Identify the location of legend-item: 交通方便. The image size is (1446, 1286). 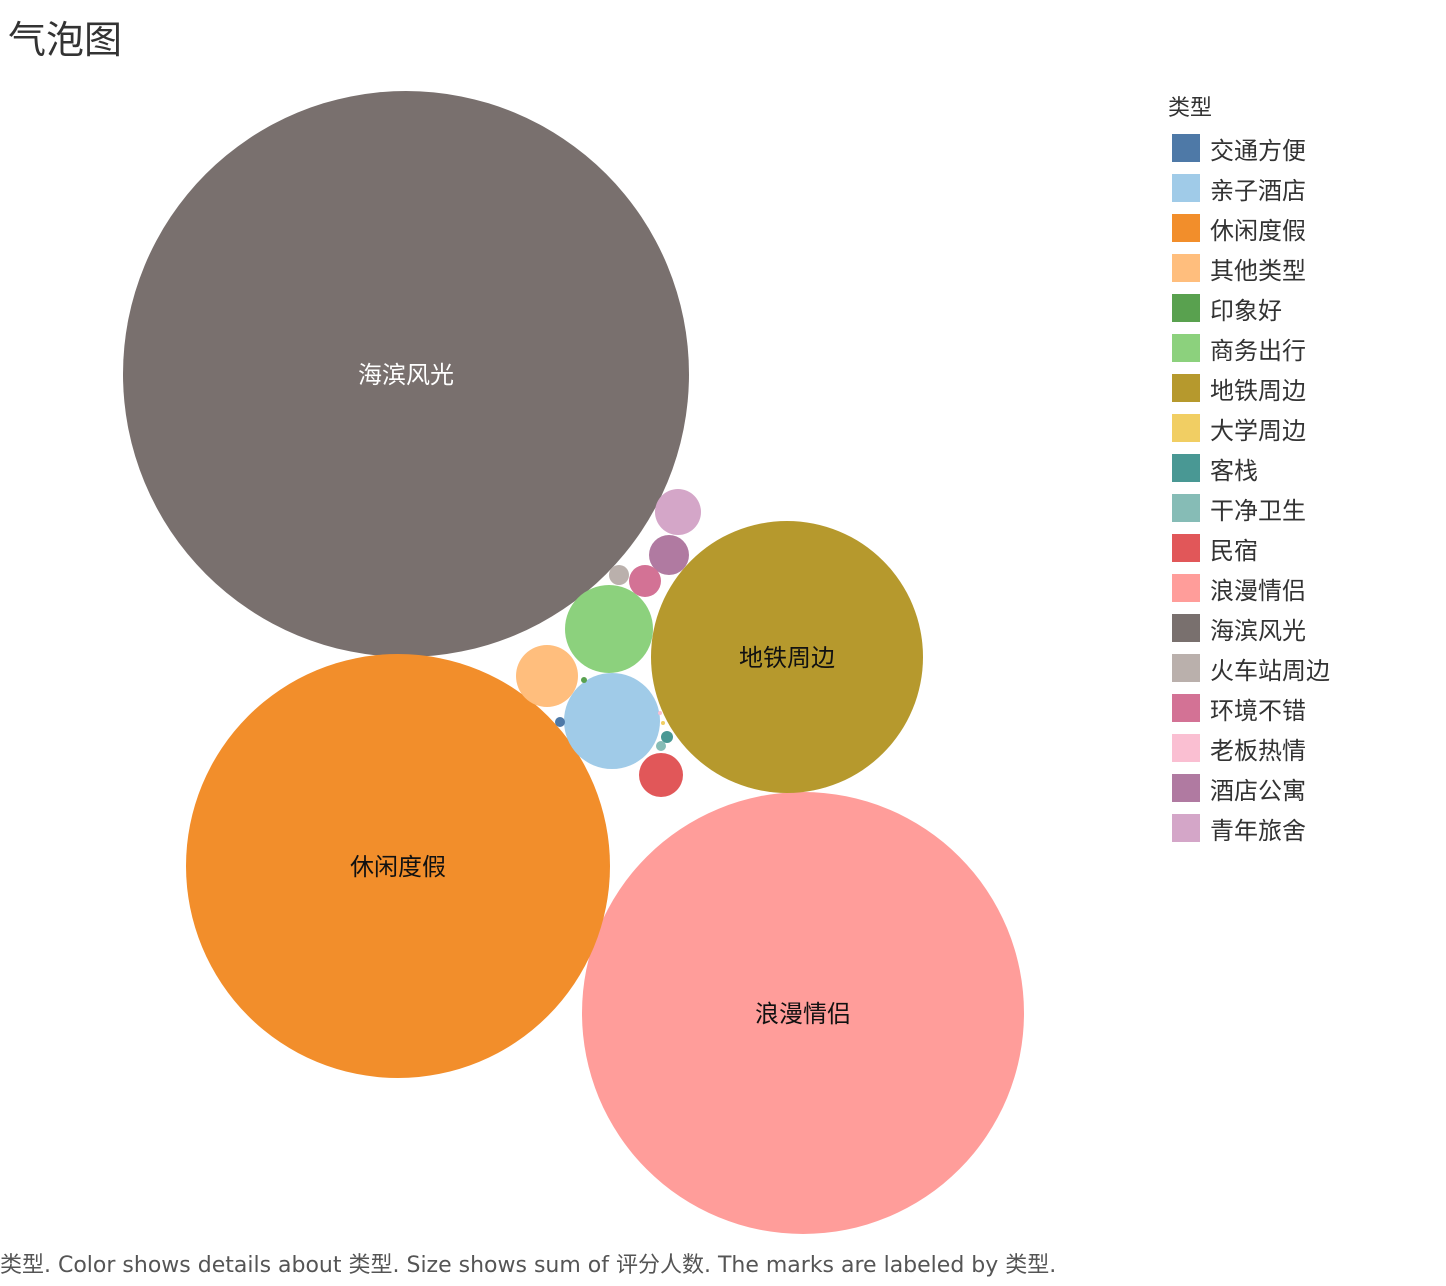
(1303, 148).